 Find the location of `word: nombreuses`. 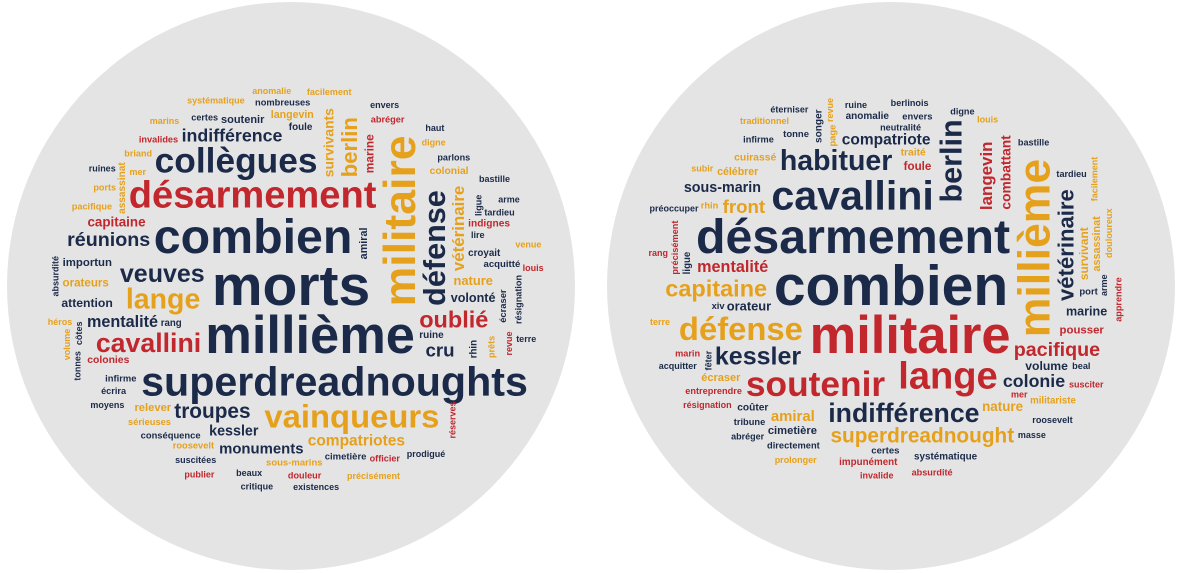

word: nombreuses is located at coordinates (282, 103).